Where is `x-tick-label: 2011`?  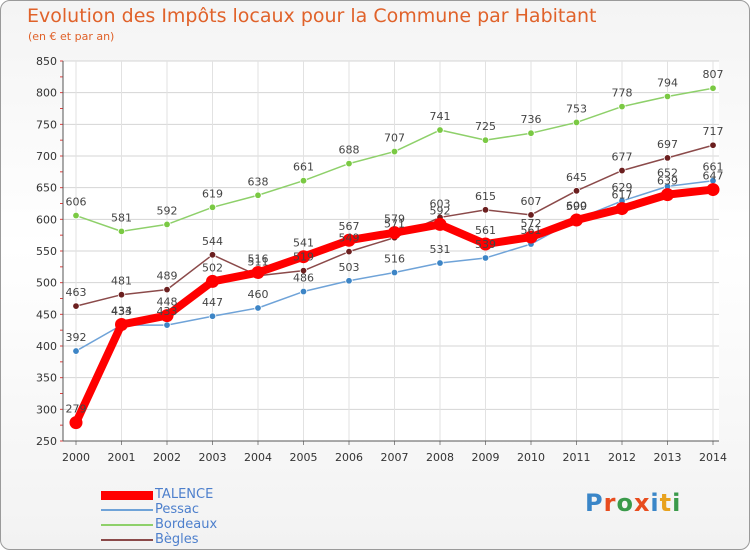 x-tick-label: 2011 is located at coordinates (577, 457).